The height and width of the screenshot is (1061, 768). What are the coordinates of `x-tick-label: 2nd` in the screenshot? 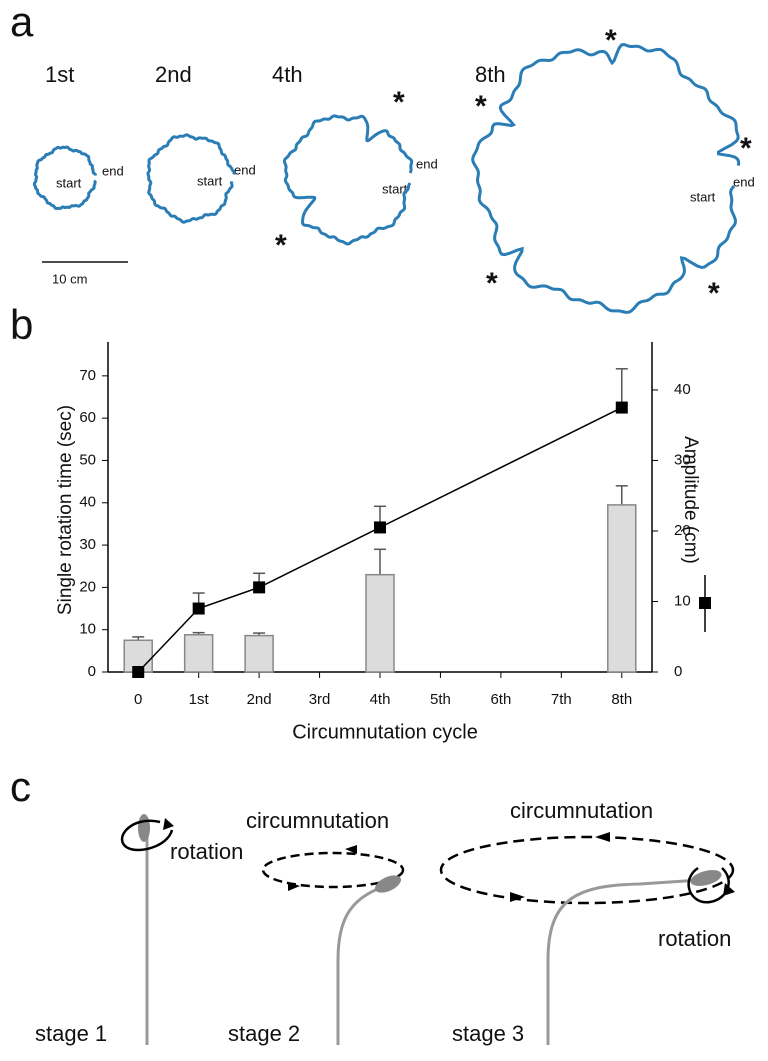 It's located at (259, 699).